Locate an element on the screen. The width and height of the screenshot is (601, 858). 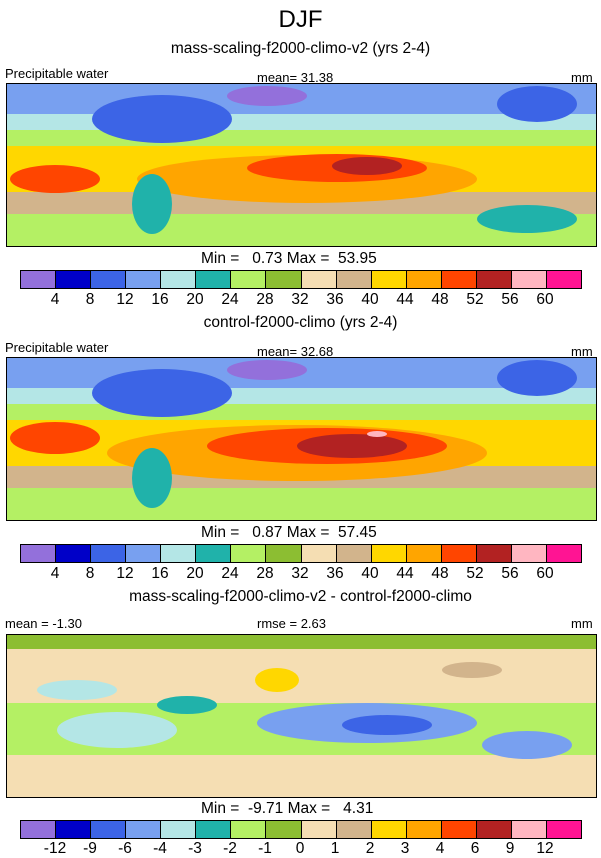
panel3-colorbar is located at coordinates (301, 829).